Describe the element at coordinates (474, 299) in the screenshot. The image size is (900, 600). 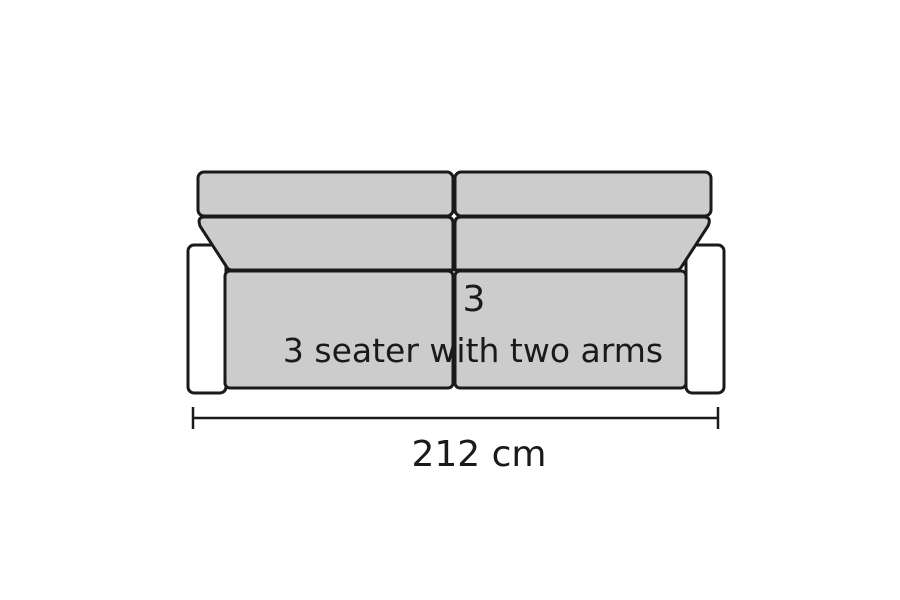
I see `seat-count-label: 3` at that location.